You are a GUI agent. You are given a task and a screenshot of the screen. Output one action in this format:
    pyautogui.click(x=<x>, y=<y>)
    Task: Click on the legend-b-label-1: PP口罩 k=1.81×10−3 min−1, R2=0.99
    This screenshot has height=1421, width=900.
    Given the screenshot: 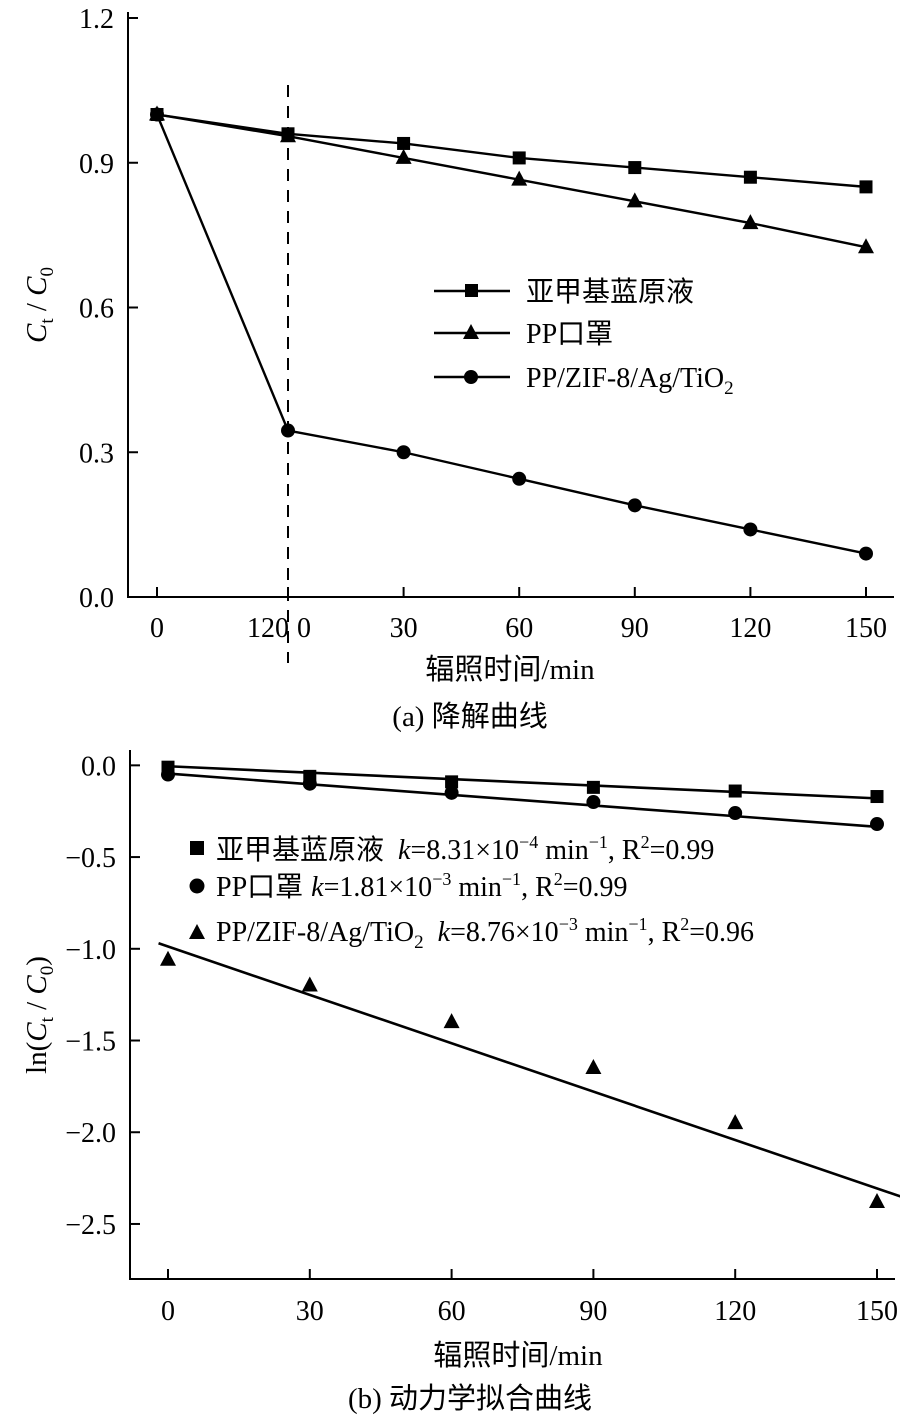 What is the action you would take?
    pyautogui.click(x=422, y=886)
    